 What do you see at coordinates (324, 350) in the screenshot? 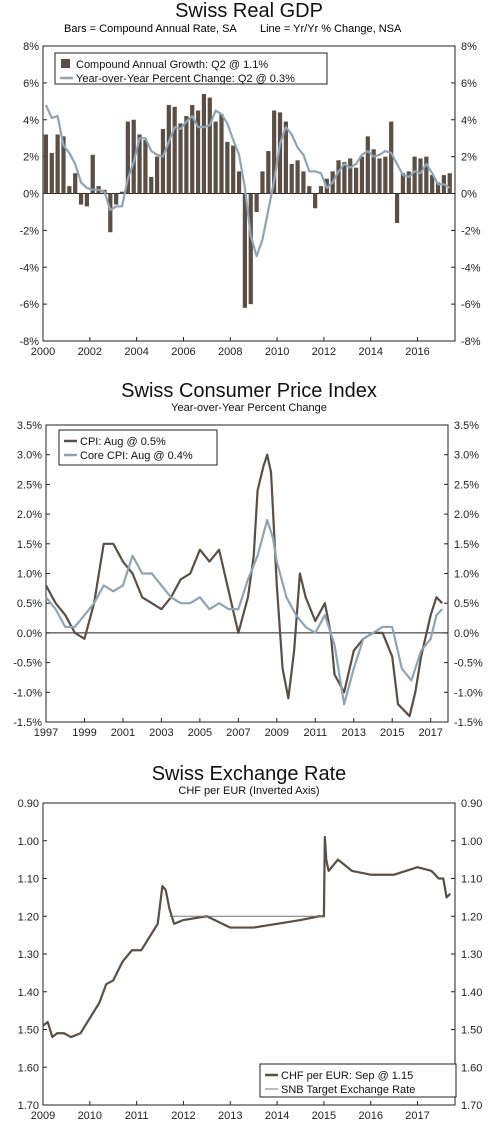
I see `x-tick-label: 2012` at bounding box center [324, 350].